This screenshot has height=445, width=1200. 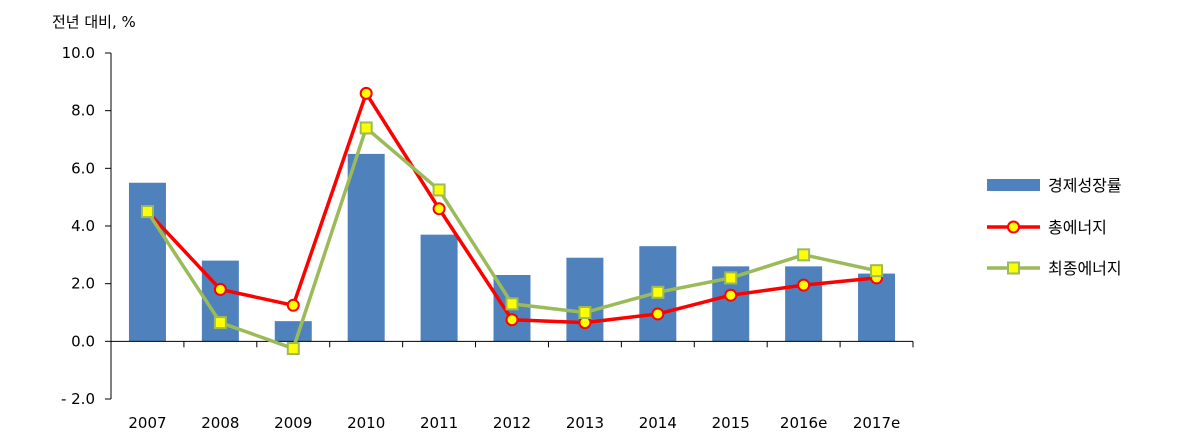 I want to click on y-axis-unit-label: 전년 대비, %, so click(x=94, y=22).